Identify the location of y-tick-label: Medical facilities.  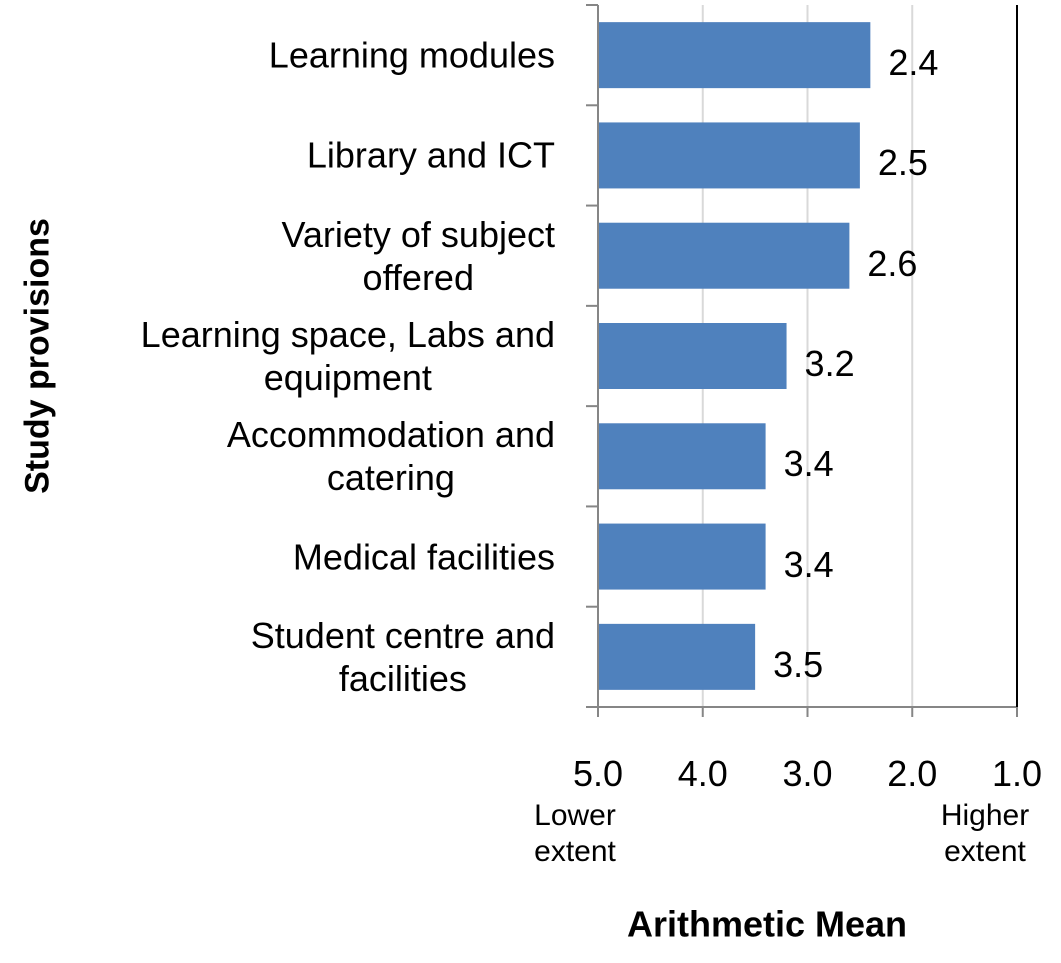
(423, 556).